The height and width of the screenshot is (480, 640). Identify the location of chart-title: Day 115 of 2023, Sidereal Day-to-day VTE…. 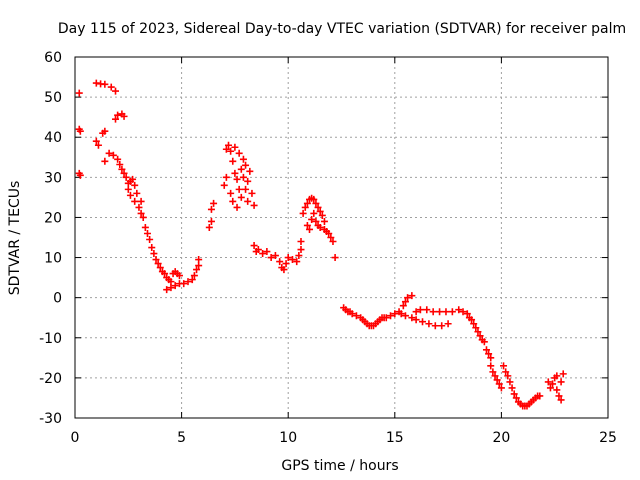
(342, 29).